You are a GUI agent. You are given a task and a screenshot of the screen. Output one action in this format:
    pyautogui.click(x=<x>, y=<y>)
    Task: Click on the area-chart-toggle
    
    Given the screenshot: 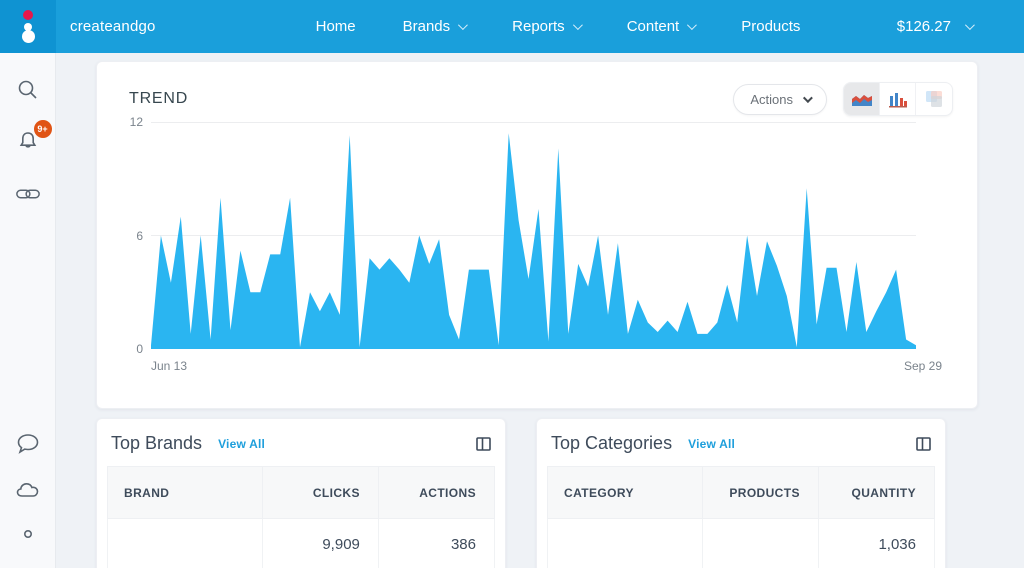 What is the action you would take?
    pyautogui.click(x=862, y=99)
    